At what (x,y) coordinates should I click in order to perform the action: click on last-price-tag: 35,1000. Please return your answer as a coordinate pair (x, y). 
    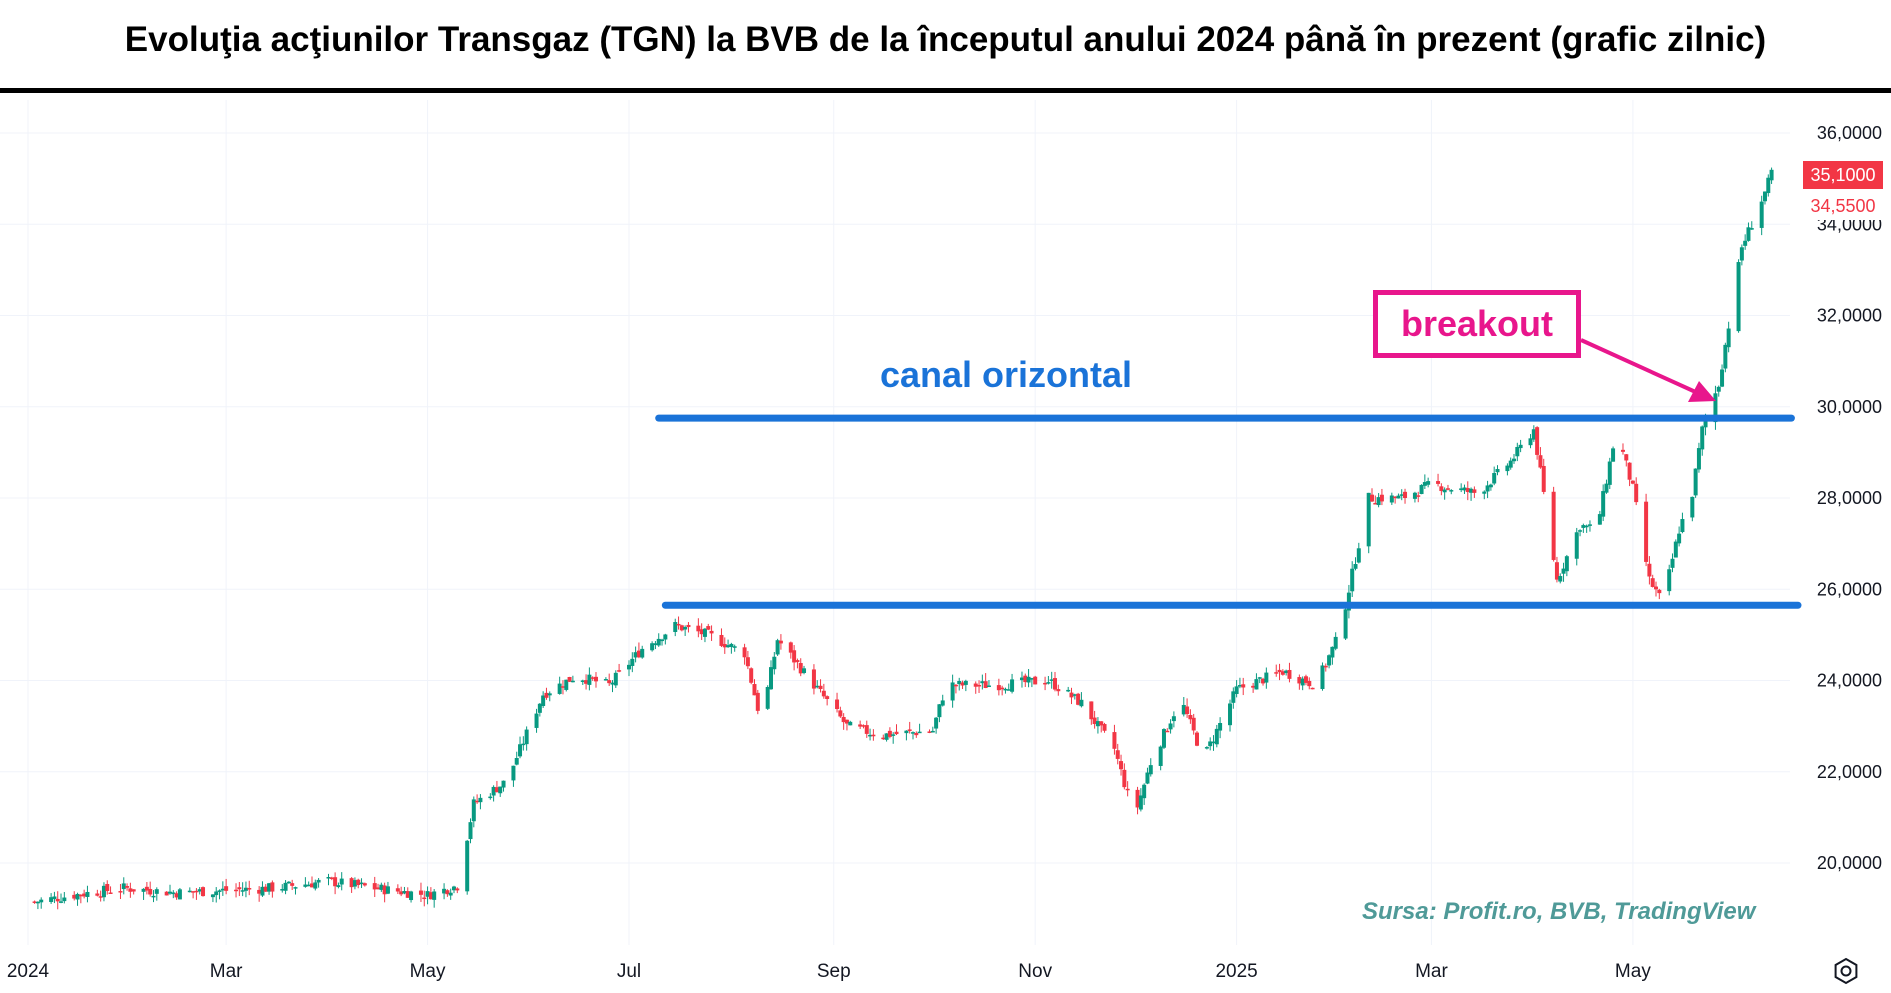
    Looking at the image, I should click on (1843, 175).